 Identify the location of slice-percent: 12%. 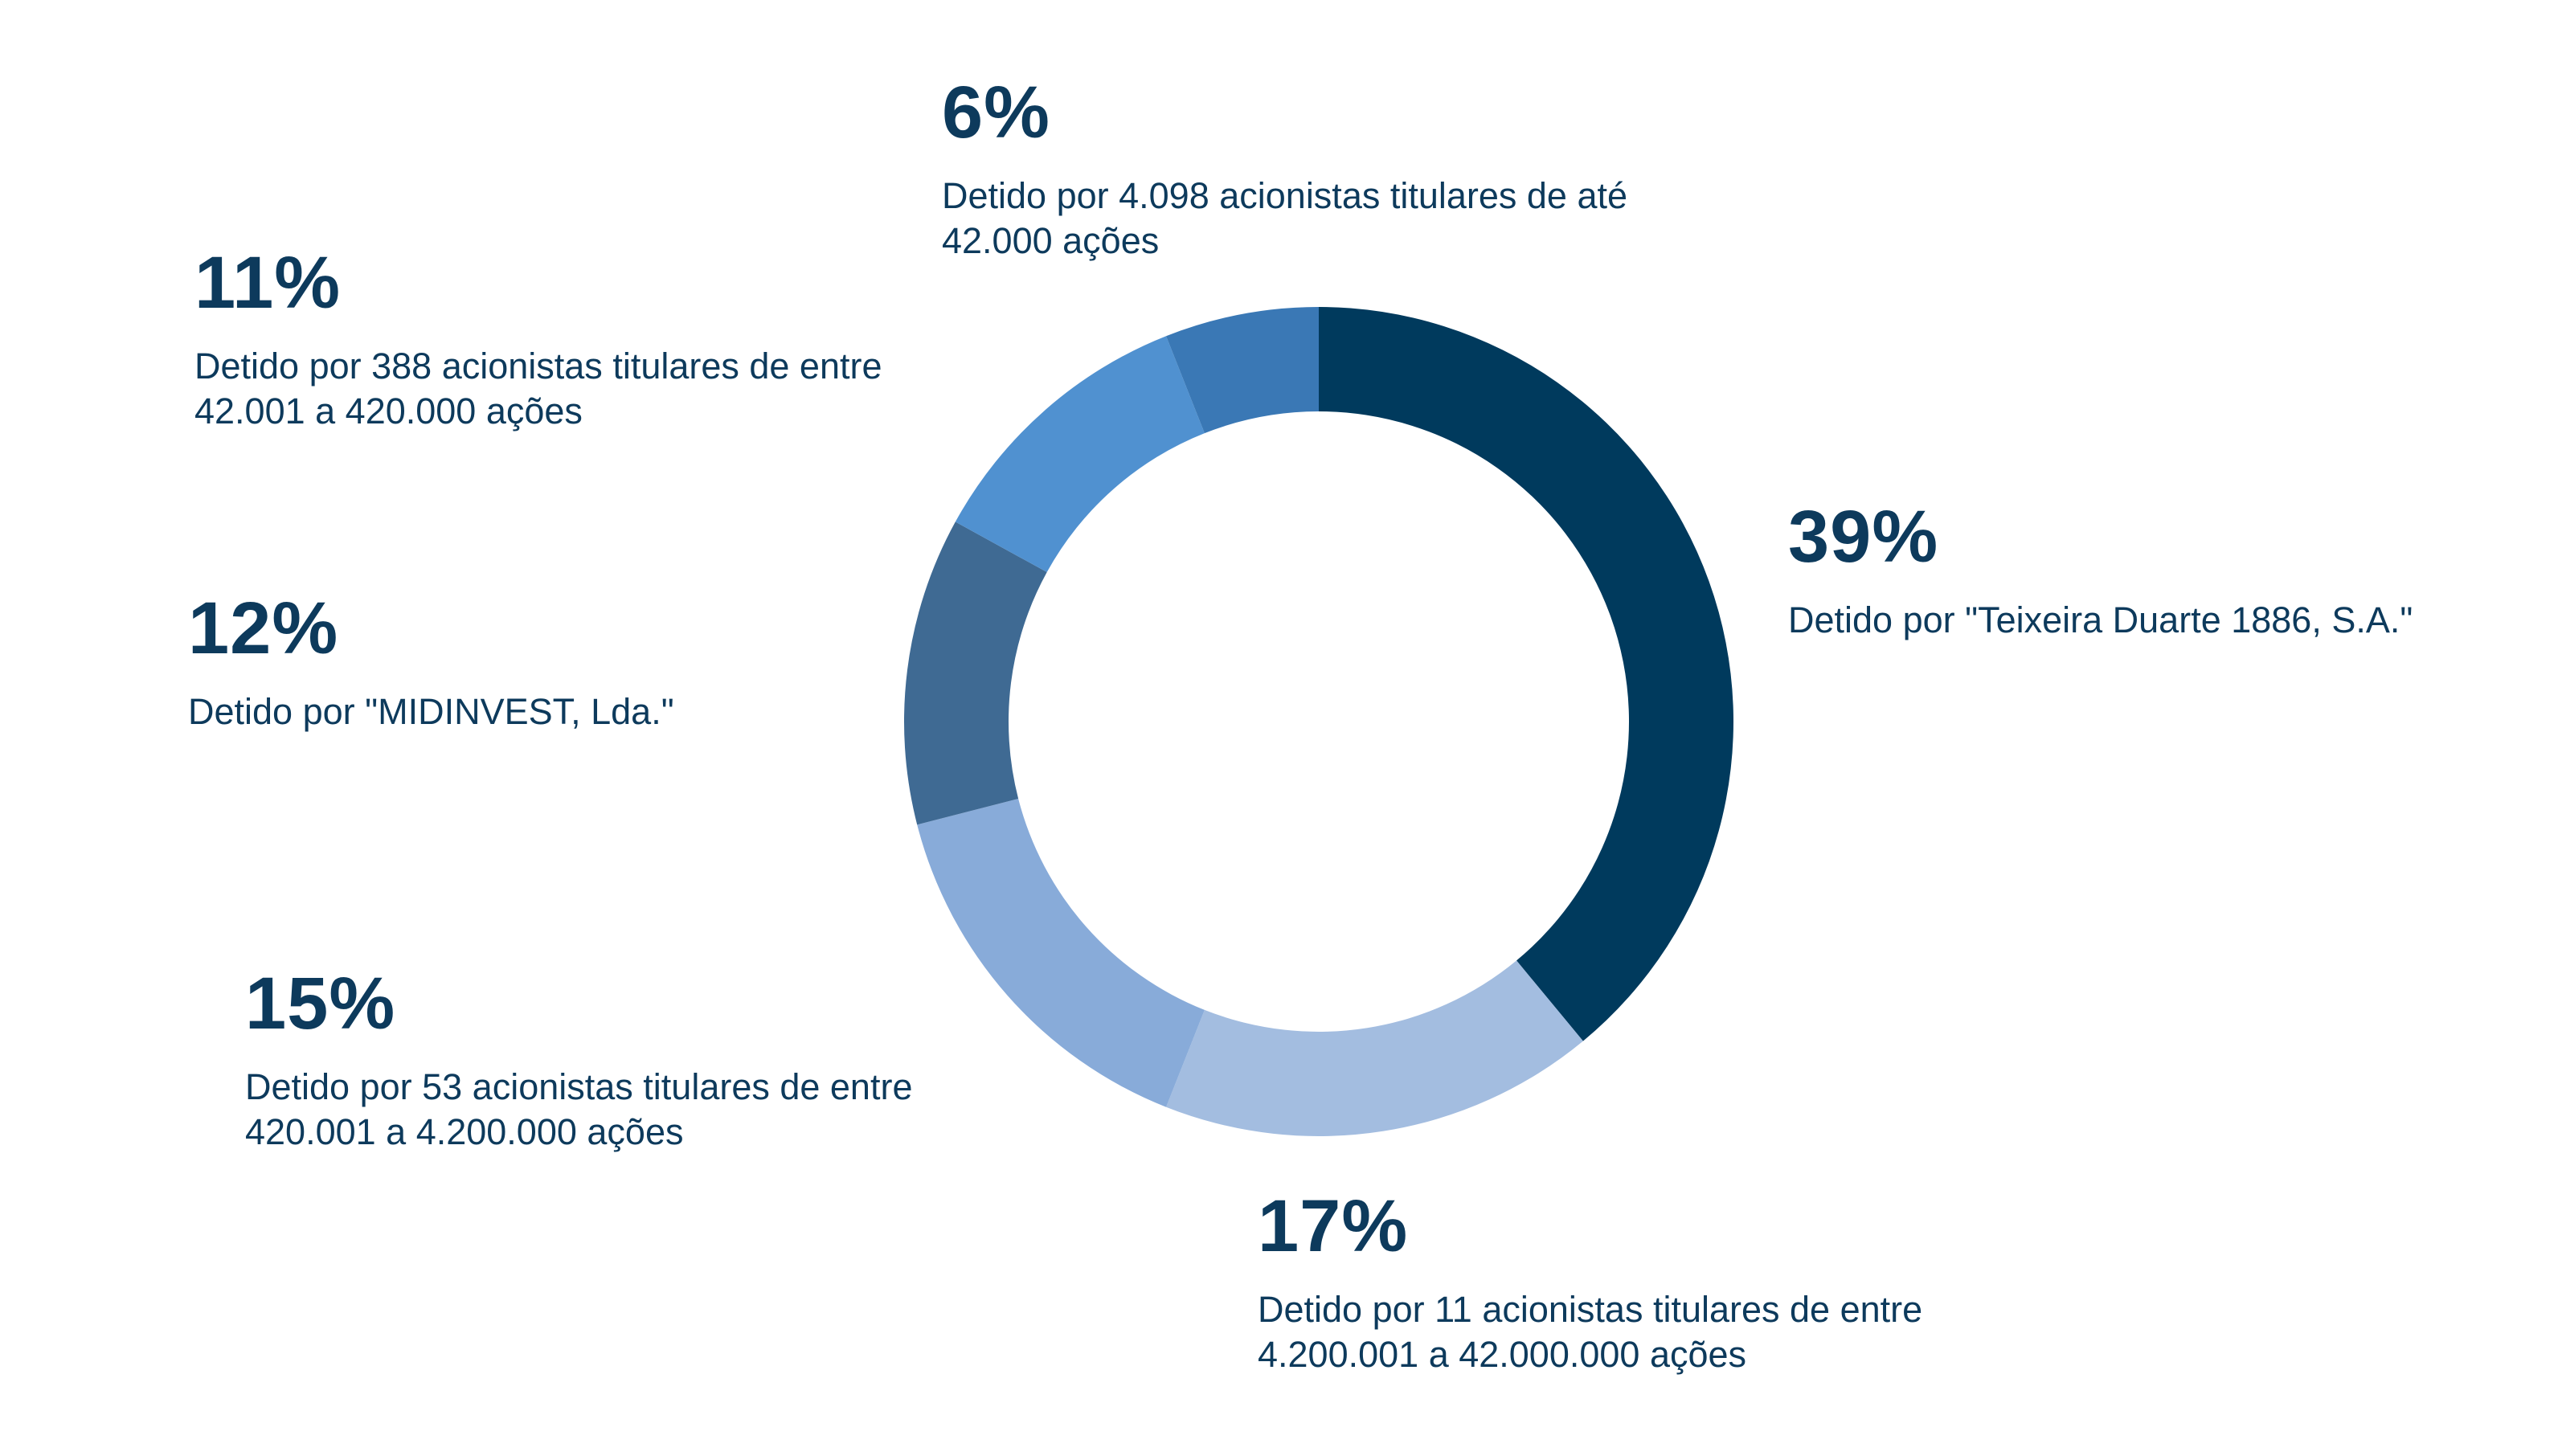
(263, 628).